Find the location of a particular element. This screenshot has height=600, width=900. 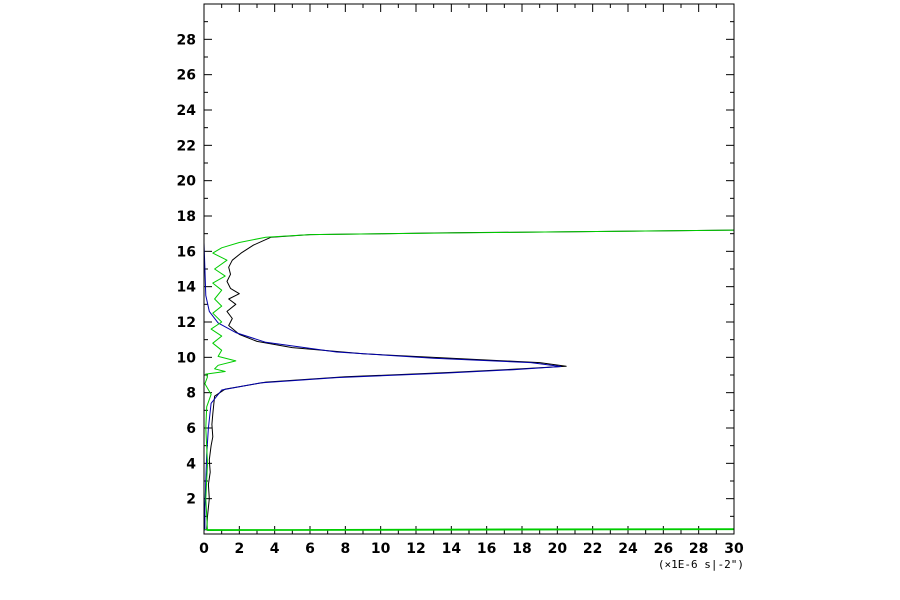

y-tick-label: 26 is located at coordinates (186, 76).